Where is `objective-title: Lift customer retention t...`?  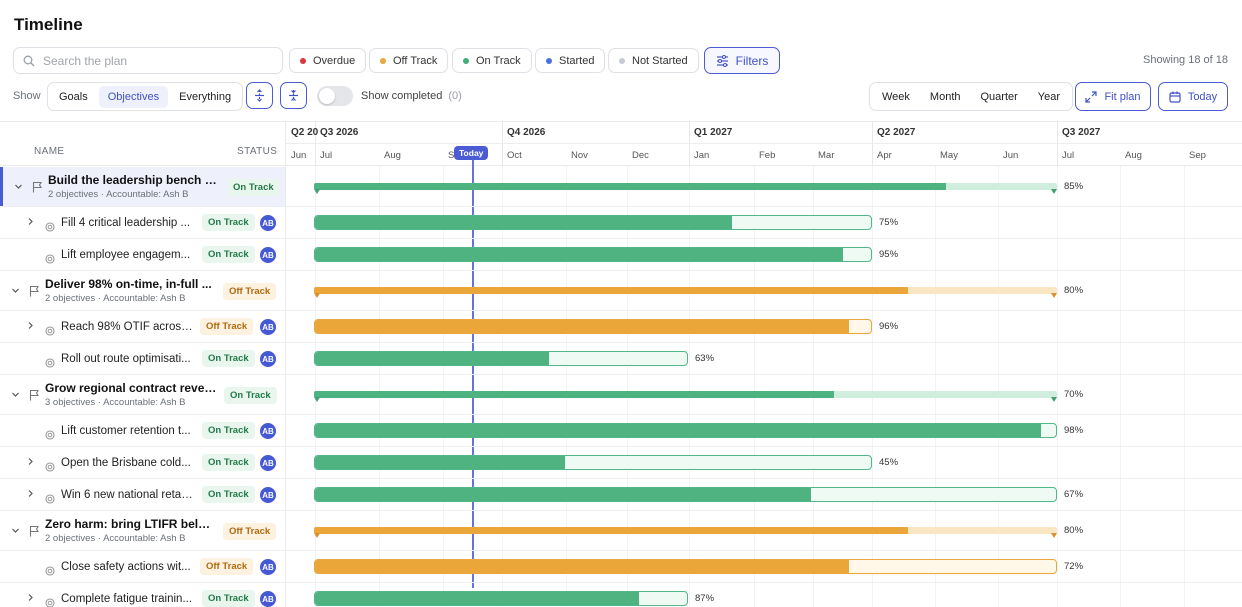
objective-title: Lift customer retention t... is located at coordinates (126, 431).